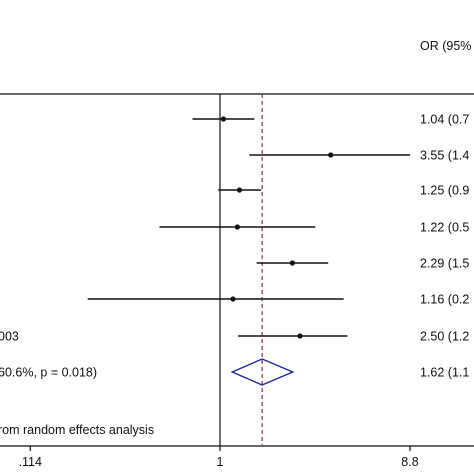  What do you see at coordinates (444, 373) in the screenshot?
I see `overall-or-text: 1.62 (1.1` at bounding box center [444, 373].